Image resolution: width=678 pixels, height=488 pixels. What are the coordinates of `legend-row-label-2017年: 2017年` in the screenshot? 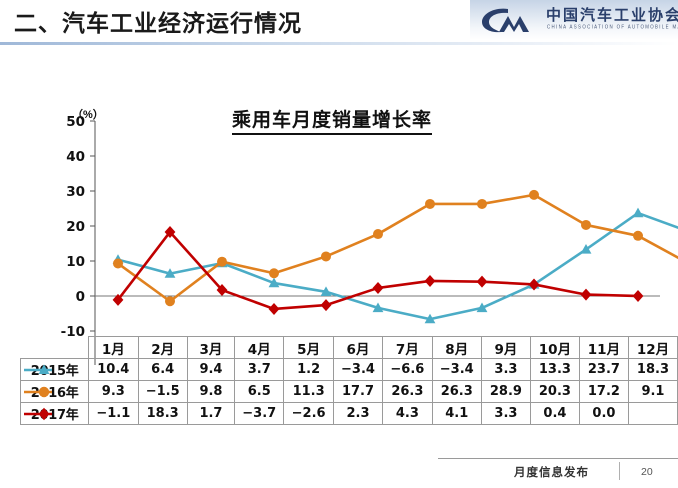 It's located at (54, 413).